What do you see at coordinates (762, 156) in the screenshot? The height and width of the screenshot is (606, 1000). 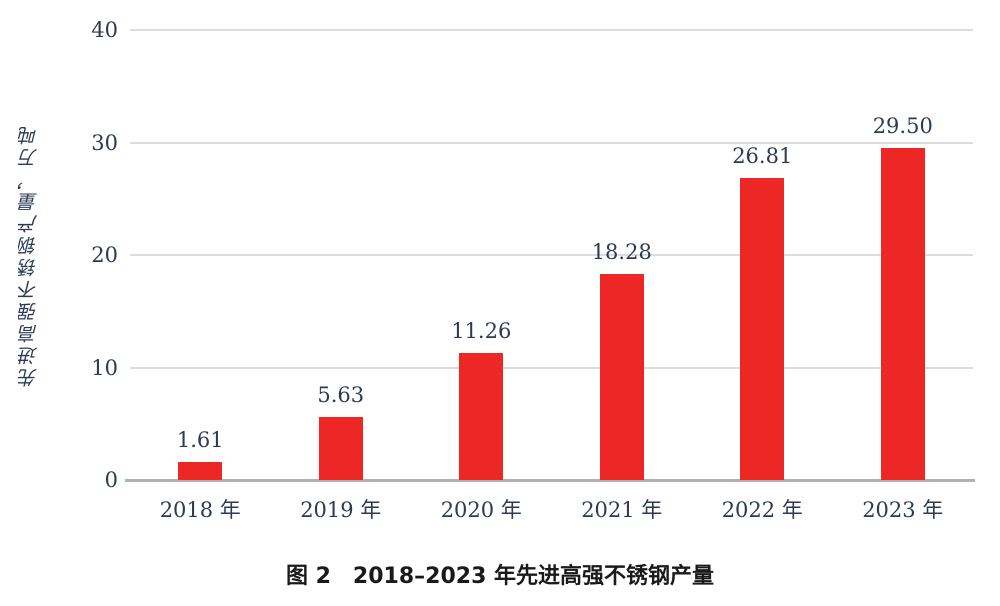 I see `value-label-26.81: 26.81` at bounding box center [762, 156].